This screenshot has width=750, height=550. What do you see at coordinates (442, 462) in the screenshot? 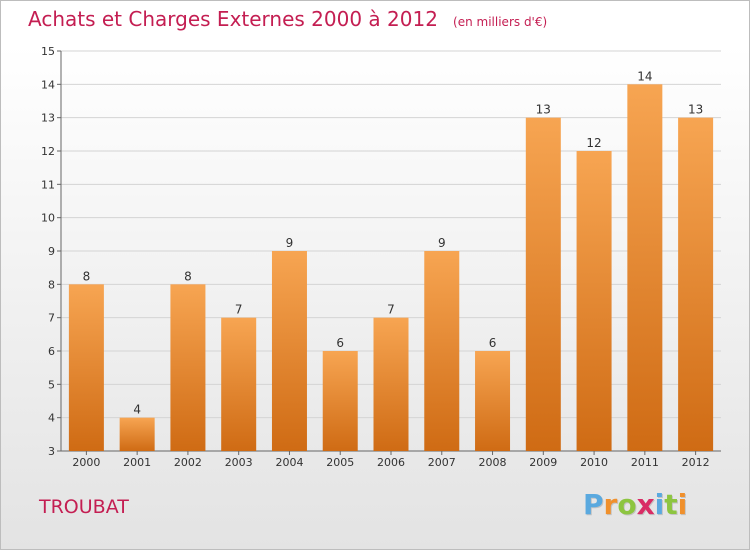
I see `x-tick-label-2007: 2007` at bounding box center [442, 462].